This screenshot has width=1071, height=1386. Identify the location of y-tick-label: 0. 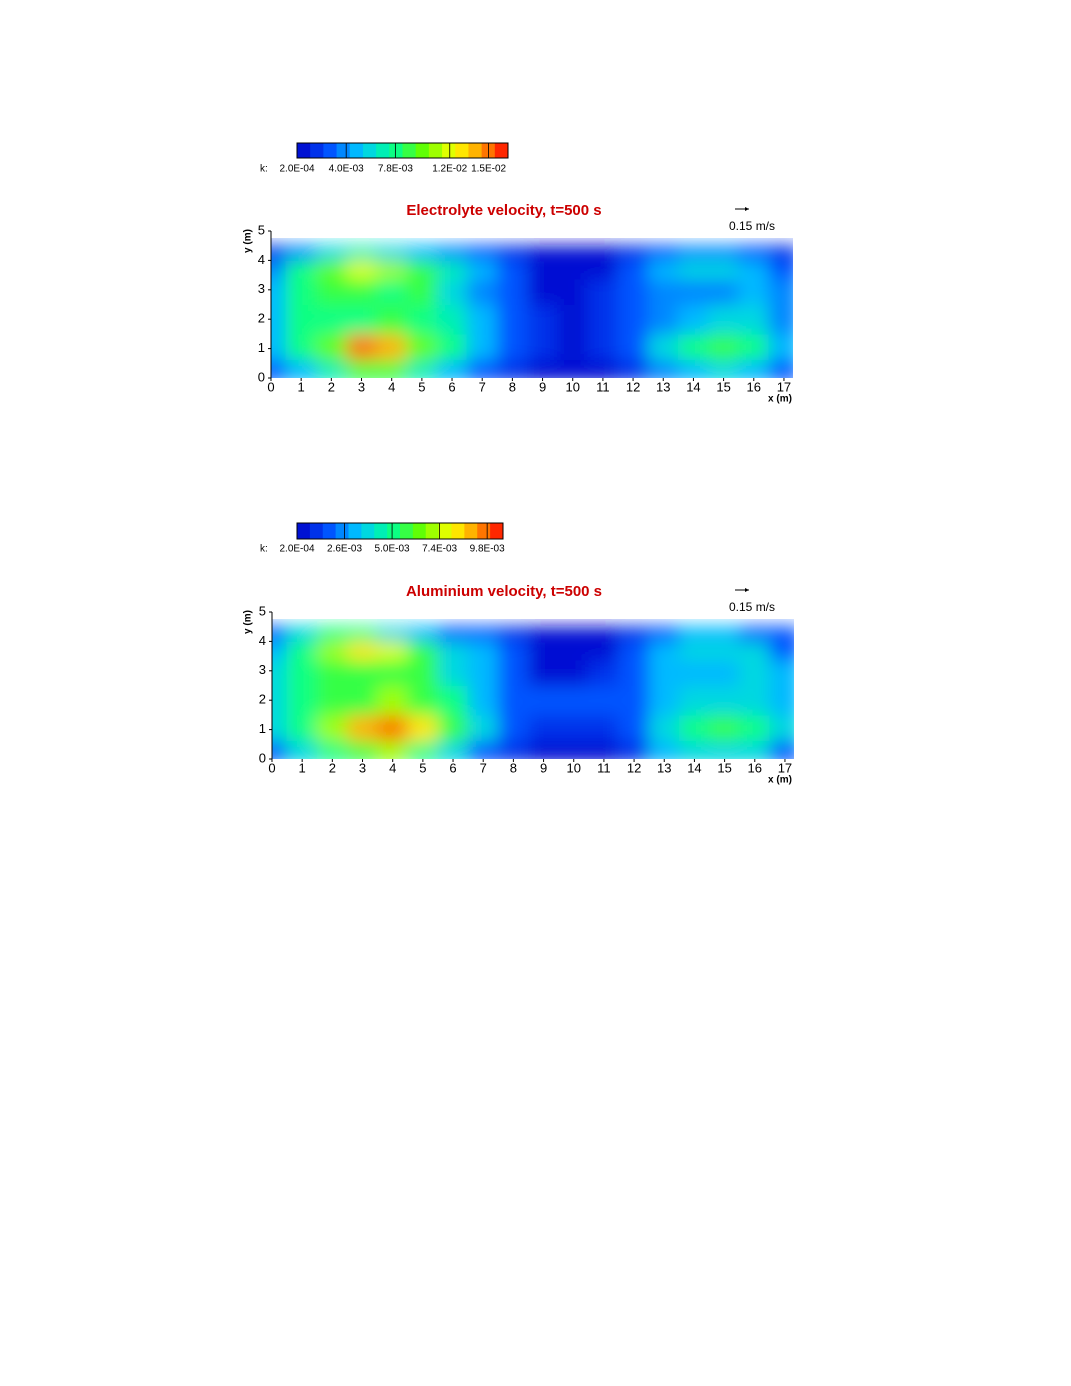
(262, 757).